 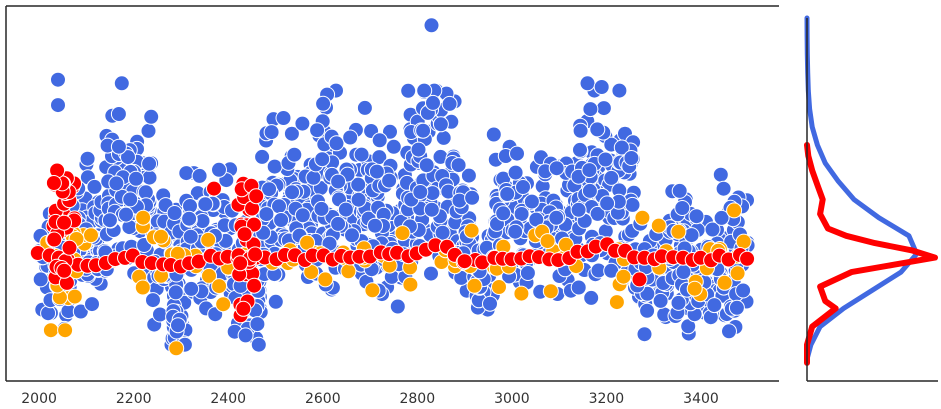 I want to click on x-tick-label: 2800, so click(x=417, y=399).